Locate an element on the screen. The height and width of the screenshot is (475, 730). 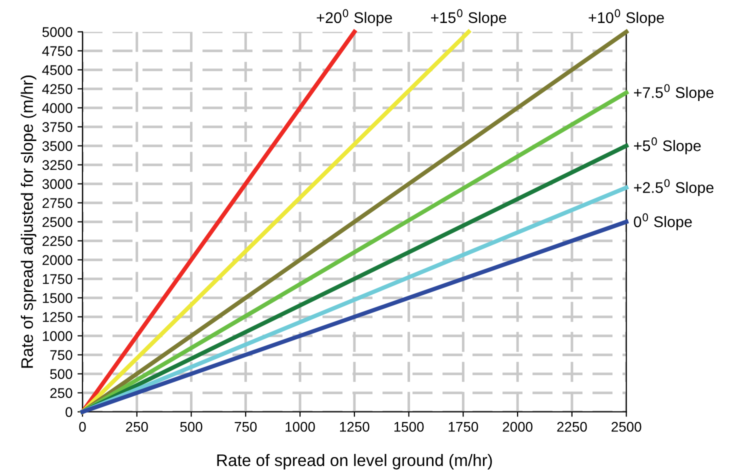
y-tick-label: 0 is located at coordinates (69, 412).